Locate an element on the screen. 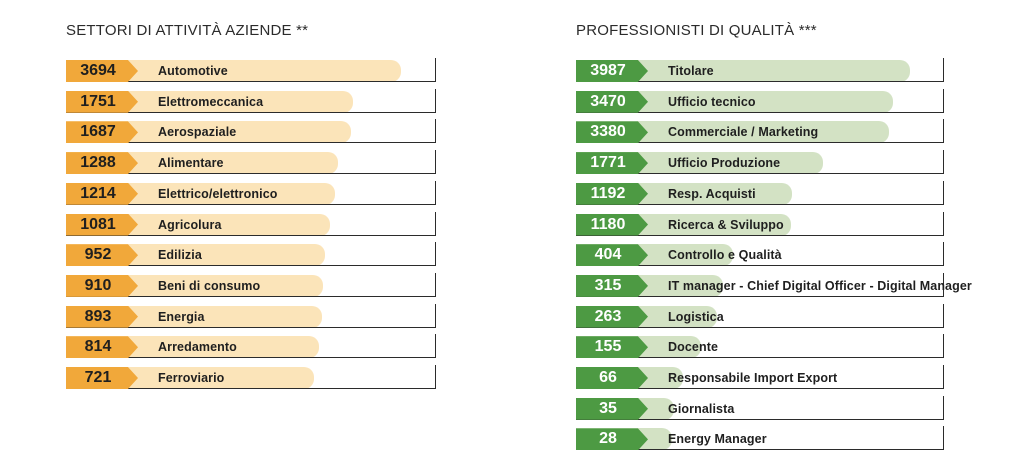 This screenshot has width=1024, height=467. category-label: Titolare is located at coordinates (691, 71).